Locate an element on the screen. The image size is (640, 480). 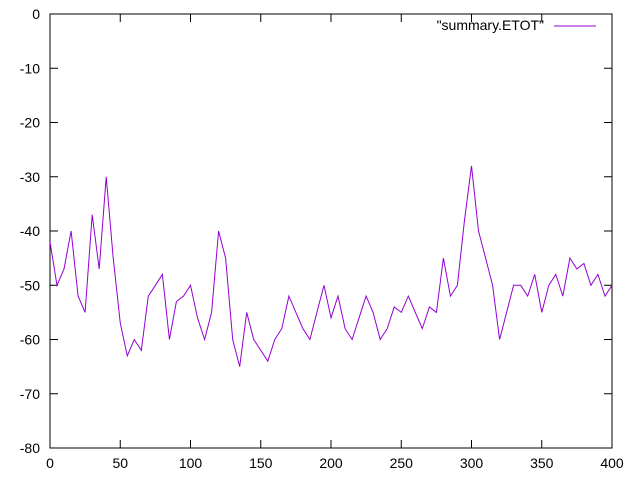
y-tick-label: -50 is located at coordinates (30, 285).